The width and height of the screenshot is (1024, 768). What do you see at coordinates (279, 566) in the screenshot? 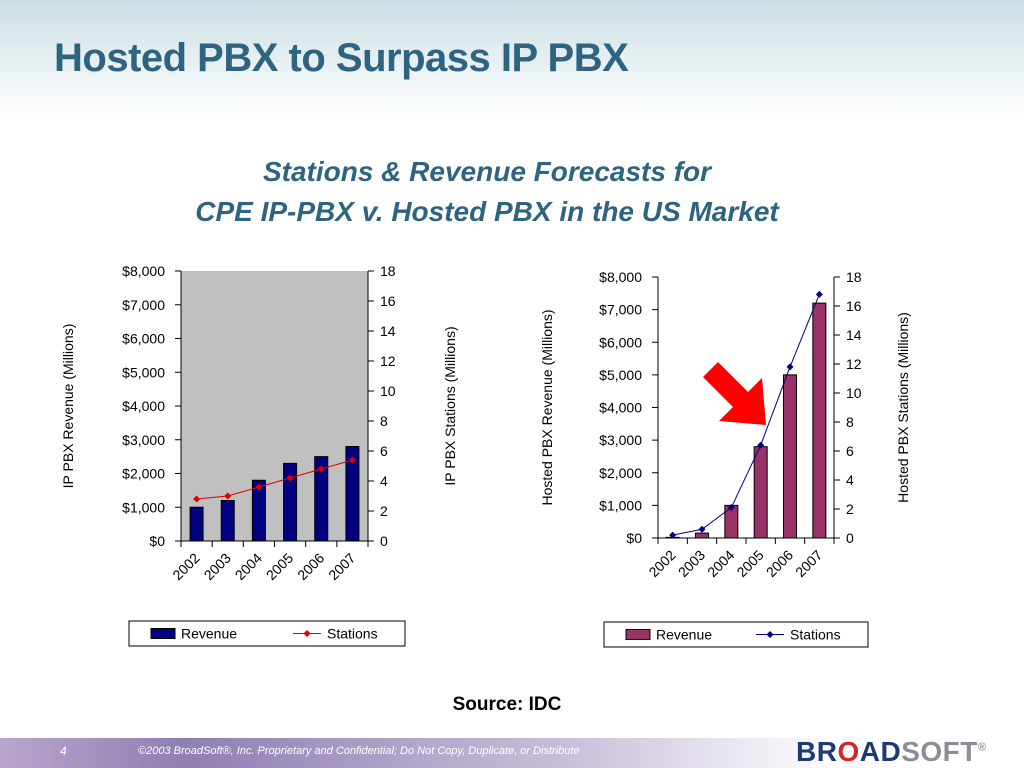
I see `chart1-x-tick-label: 2005` at bounding box center [279, 566].